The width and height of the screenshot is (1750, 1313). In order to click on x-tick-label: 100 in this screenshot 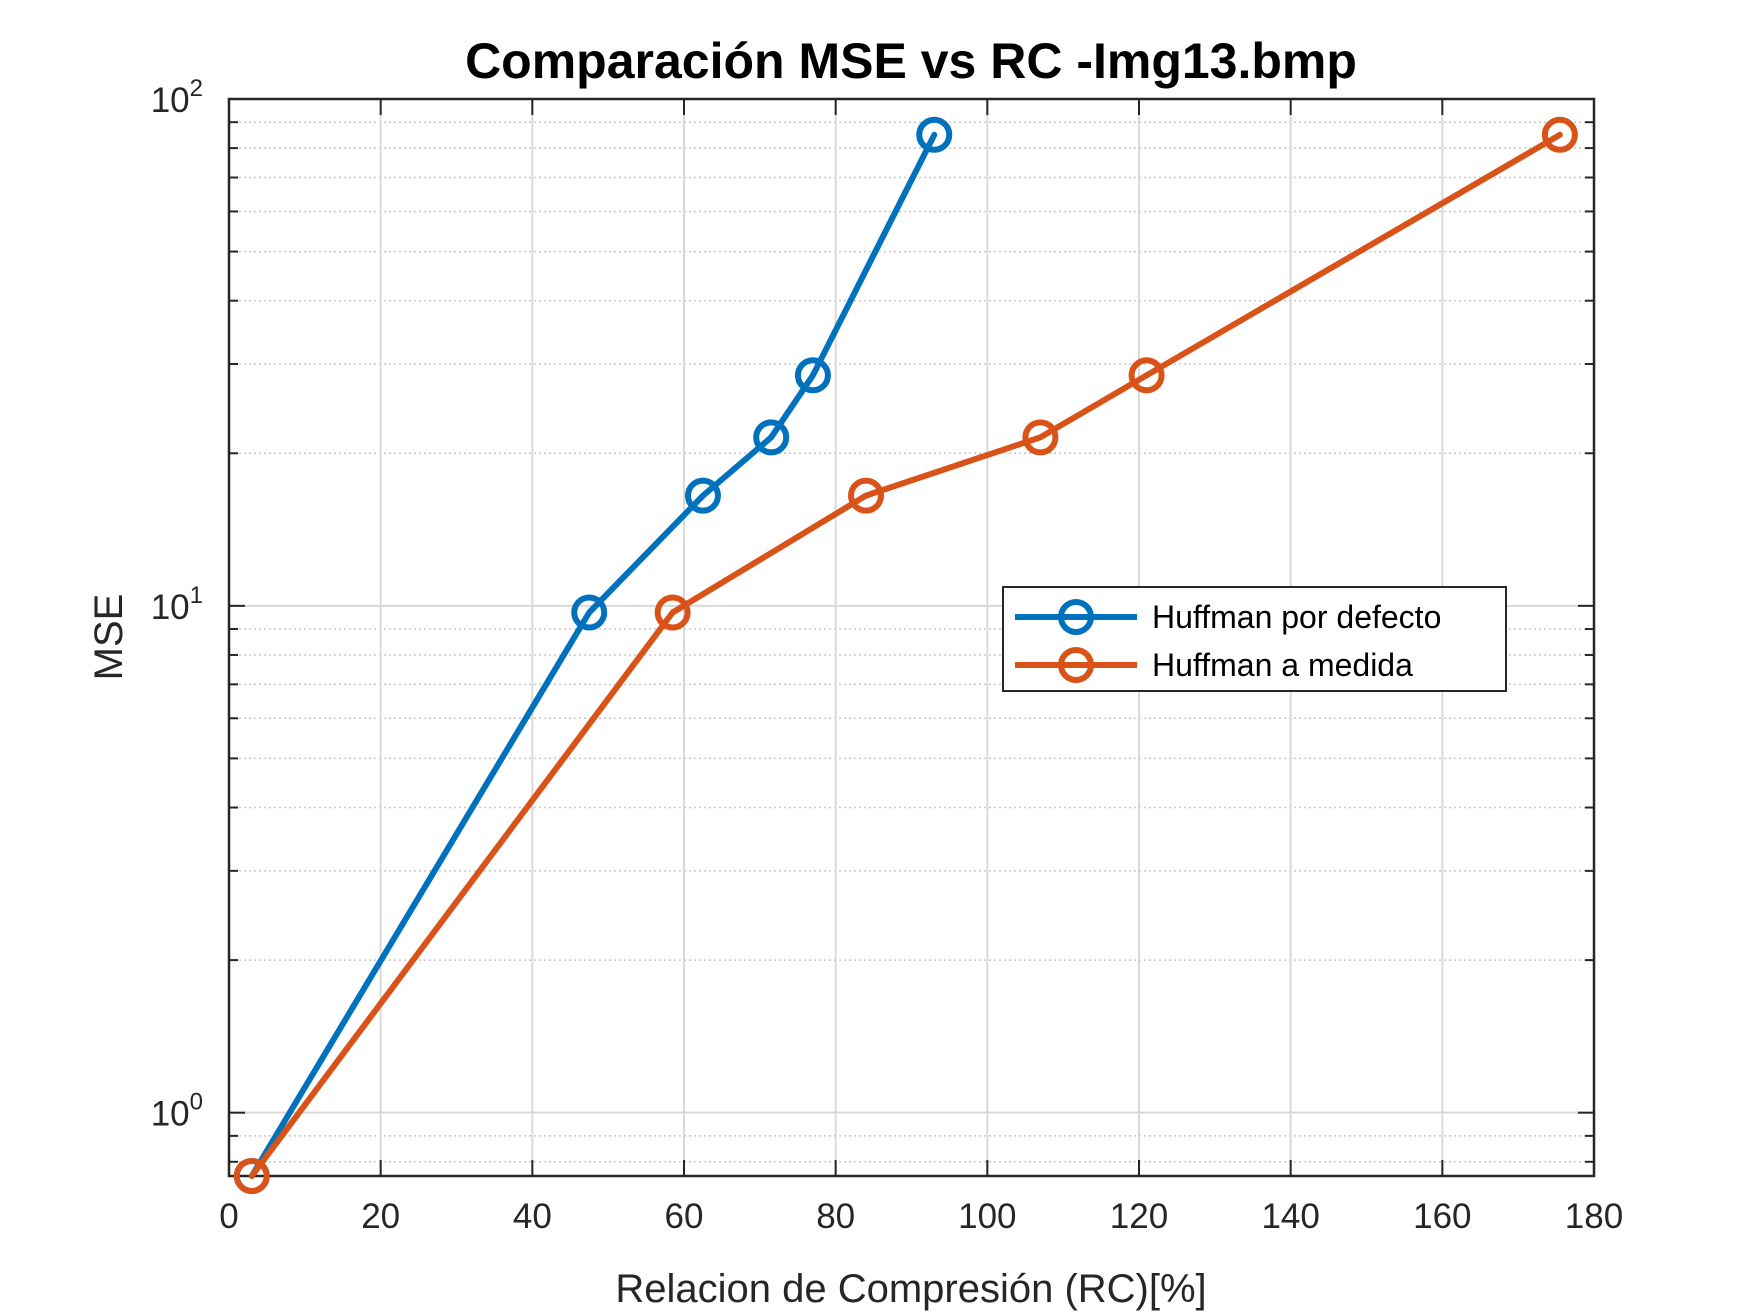, I will do `click(987, 1216)`.